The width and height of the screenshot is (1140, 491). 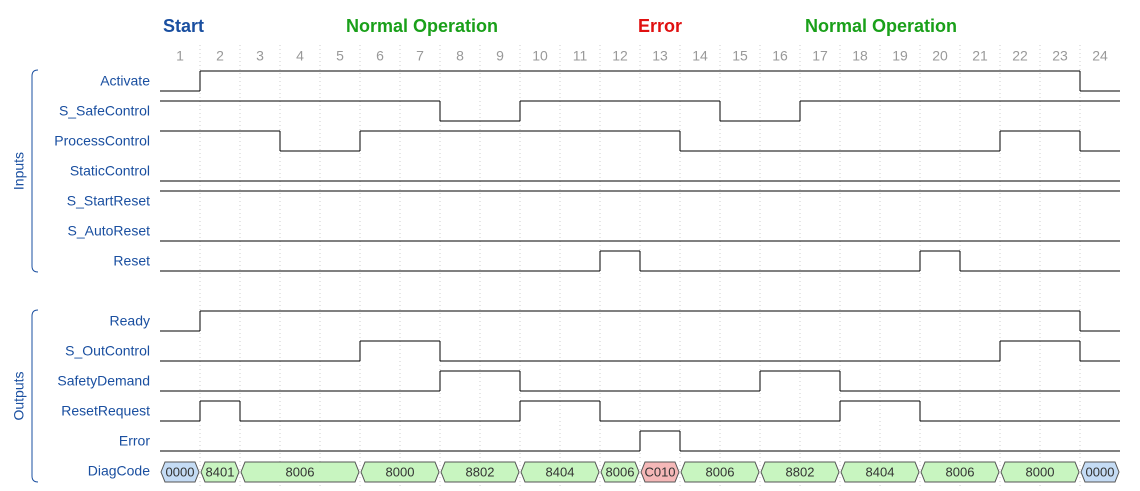 What do you see at coordinates (134, 441) in the screenshot?
I see `signal-name: Error` at bounding box center [134, 441].